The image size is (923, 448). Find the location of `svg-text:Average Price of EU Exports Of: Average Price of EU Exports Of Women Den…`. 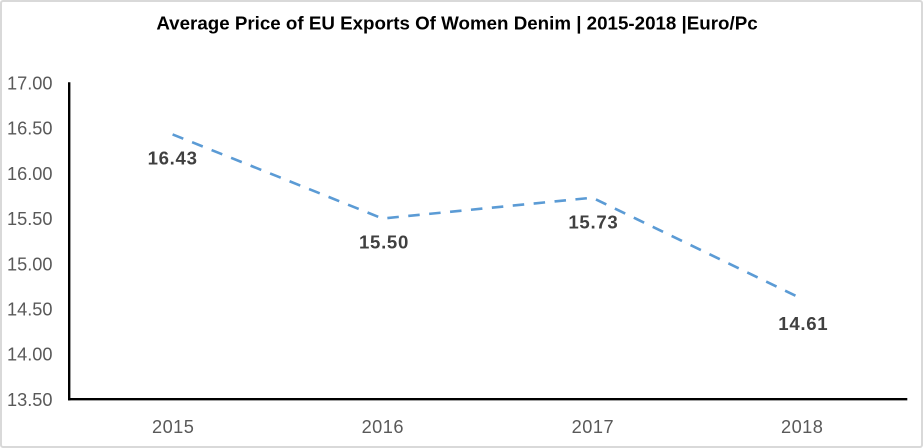

svg-text:Average Price of EU Exports Of: Average Price of EU Exports Of Women Den… is located at coordinates (456, 23).